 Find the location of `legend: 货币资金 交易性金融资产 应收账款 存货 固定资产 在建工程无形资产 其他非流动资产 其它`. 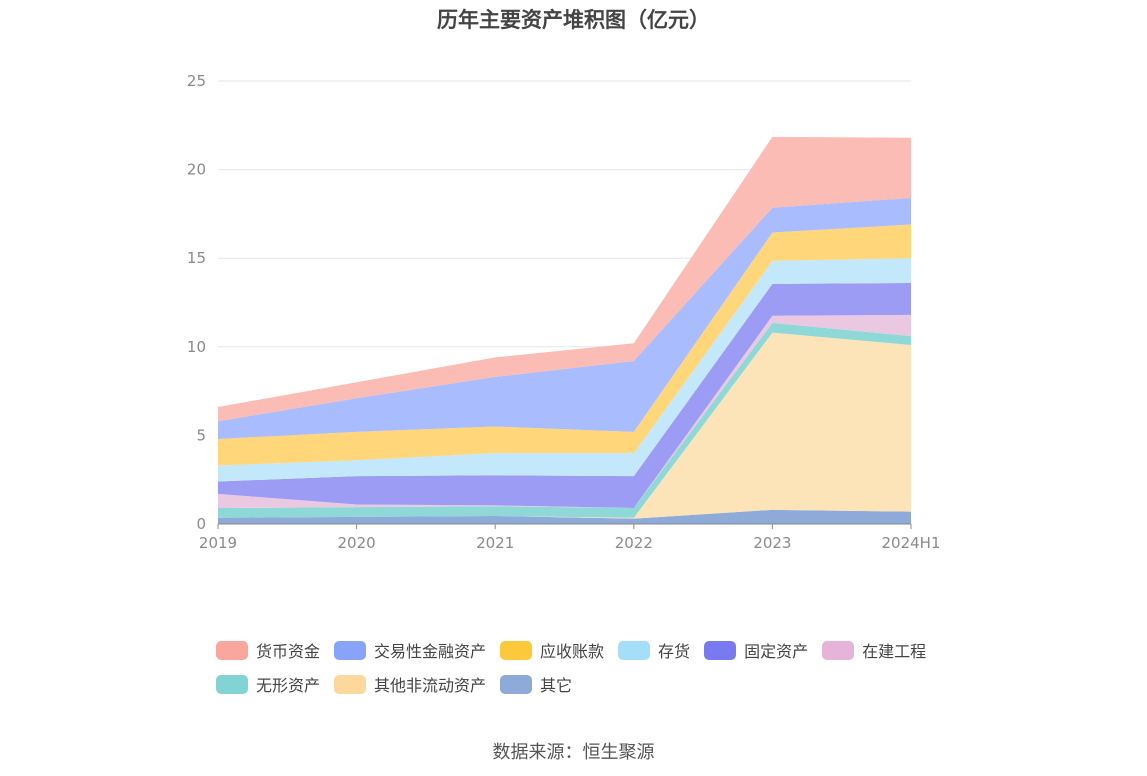

legend: 货币资金 交易性金融资产 应收账款 存货 固定资产 在建工程无形资产 其他非流动资产 其它 is located at coordinates (596, 672).